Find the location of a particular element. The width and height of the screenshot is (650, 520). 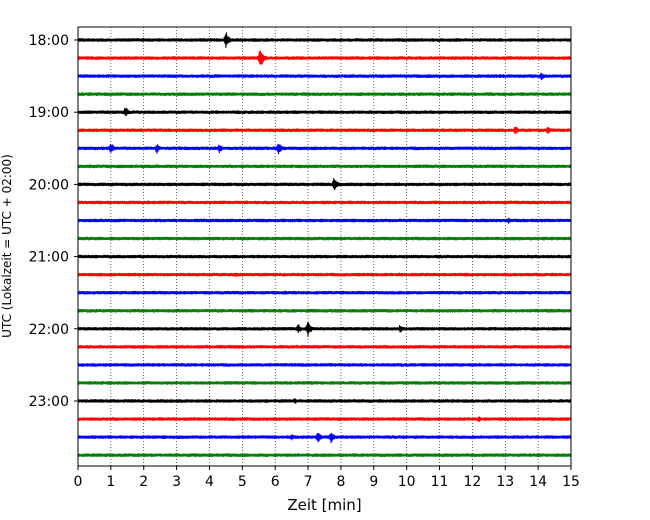

x-tick-label: 0 is located at coordinates (78, 482).